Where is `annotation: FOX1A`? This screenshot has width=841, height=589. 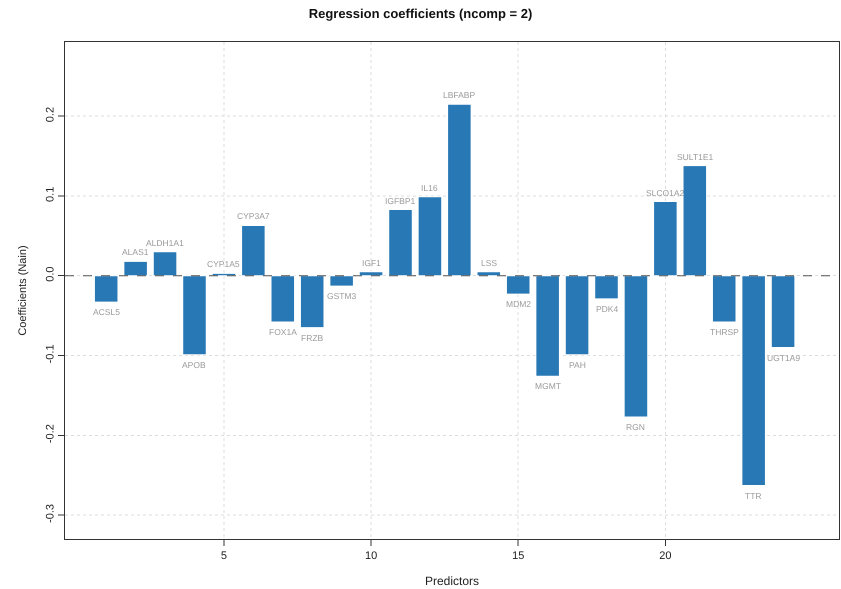 annotation: FOX1A is located at coordinates (283, 332).